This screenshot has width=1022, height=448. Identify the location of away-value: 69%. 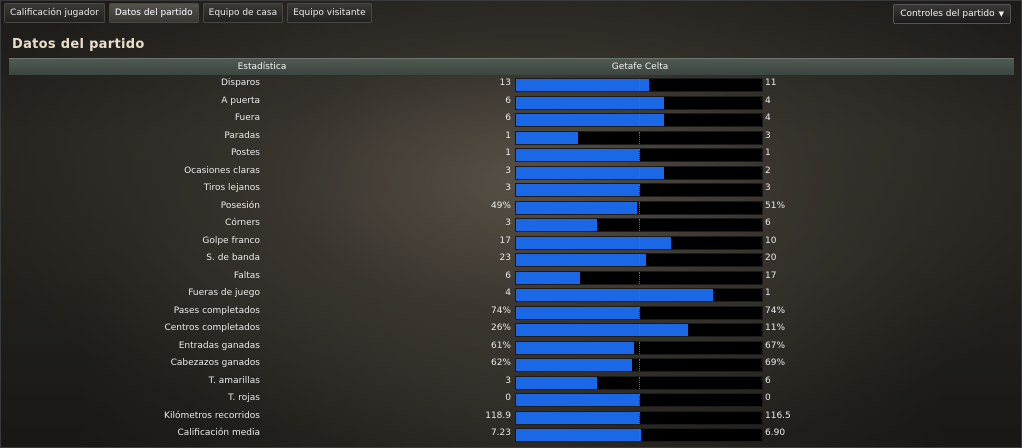
(775, 363).